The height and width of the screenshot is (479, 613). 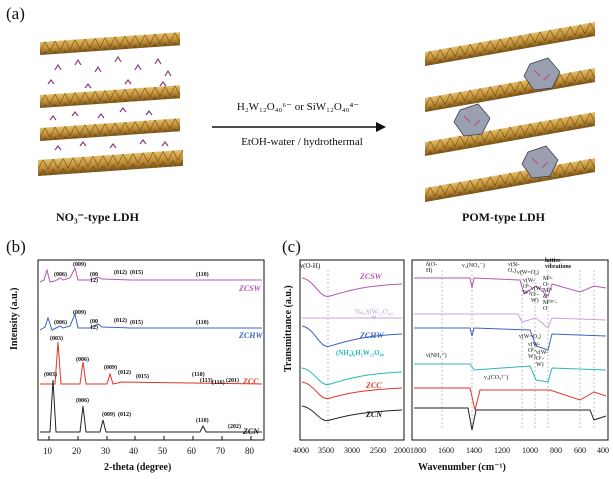 What do you see at coordinates (530, 450) in the screenshot?
I see `ftir-xtick: 1000` at bounding box center [530, 450].